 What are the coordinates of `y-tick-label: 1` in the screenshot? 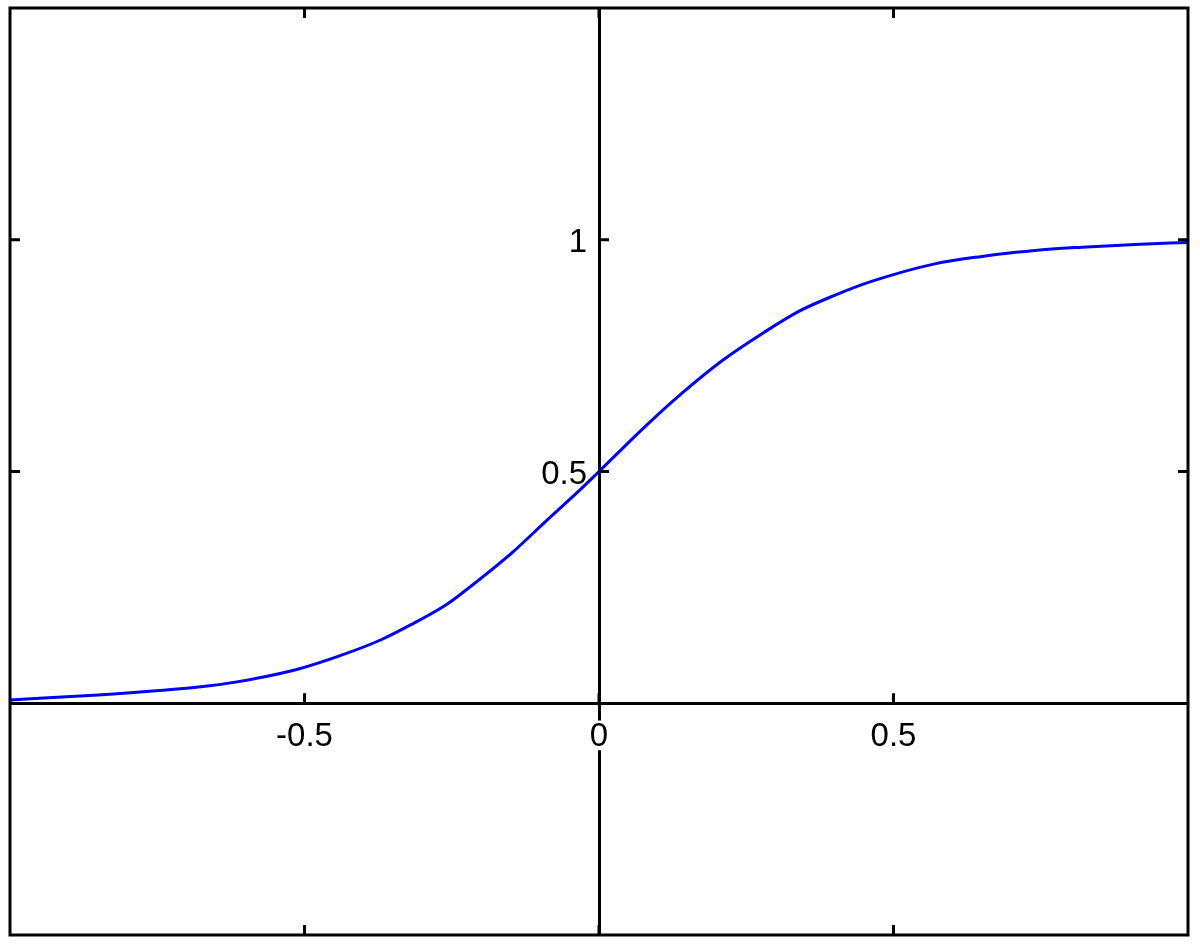 It's located at (577, 240).